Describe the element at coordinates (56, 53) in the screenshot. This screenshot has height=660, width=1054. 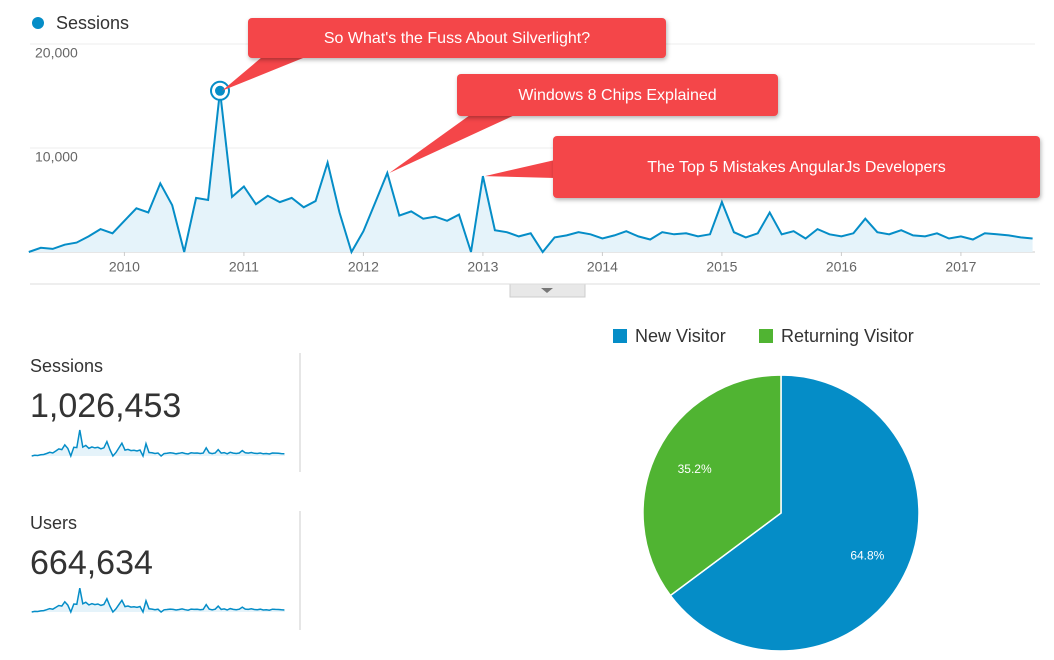
I see `y-tick-label: 20,000` at that location.